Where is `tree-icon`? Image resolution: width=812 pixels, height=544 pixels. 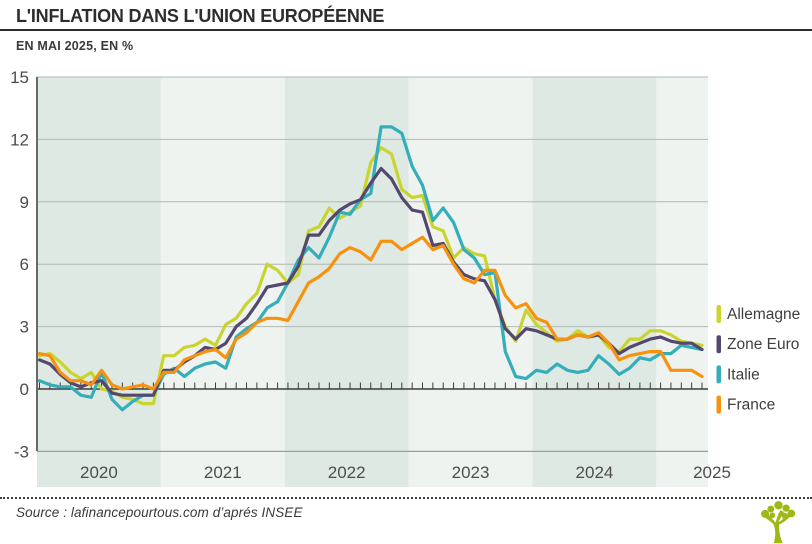 tree-icon is located at coordinates (778, 522).